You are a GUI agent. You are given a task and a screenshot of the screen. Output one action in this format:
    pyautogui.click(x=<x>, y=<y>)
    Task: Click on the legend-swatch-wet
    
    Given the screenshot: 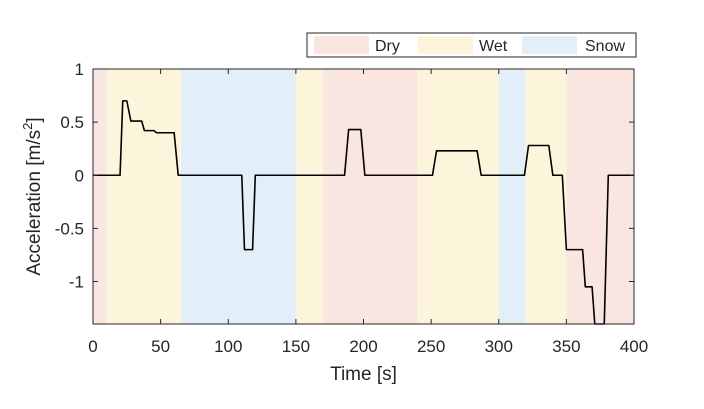 What is the action you would take?
    pyautogui.click(x=445, y=45)
    